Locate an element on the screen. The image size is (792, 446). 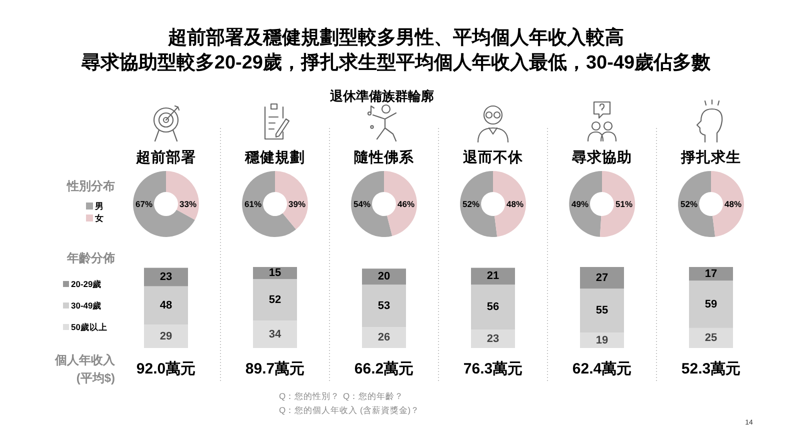
annotation: Q：您的性別？ is located at coordinates (309, 396).